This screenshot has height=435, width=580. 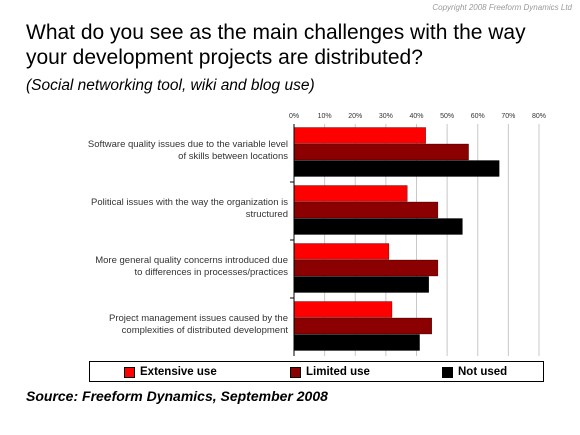 I want to click on legend-swatch-not-used, so click(x=447, y=372).